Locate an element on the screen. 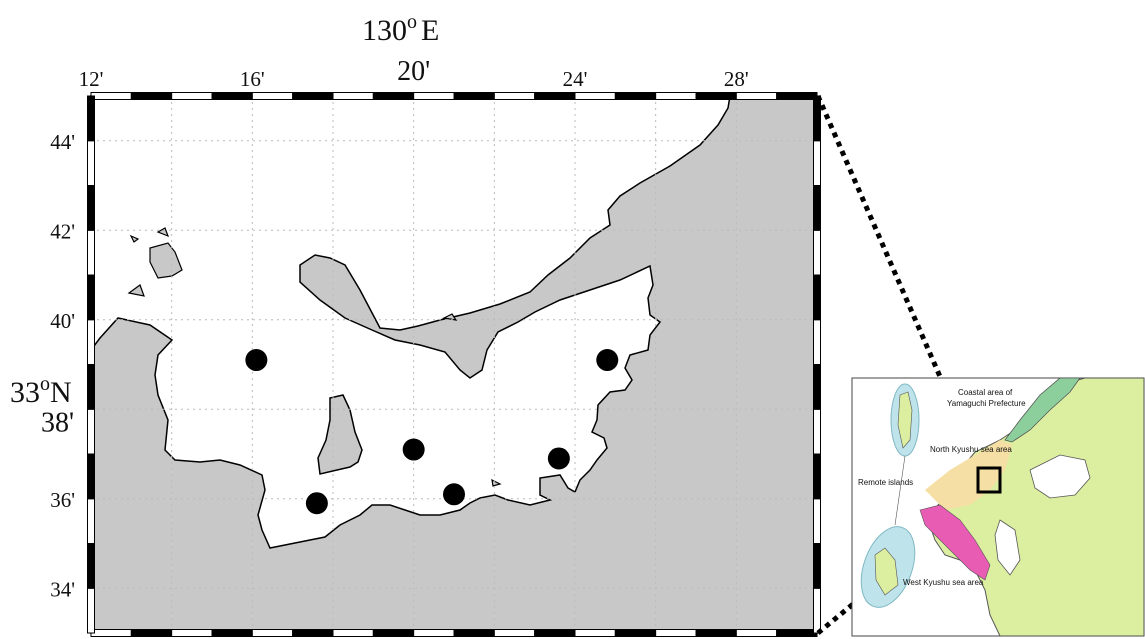  label-north-kyushu: North Kyushu sea area is located at coordinates (971, 449).